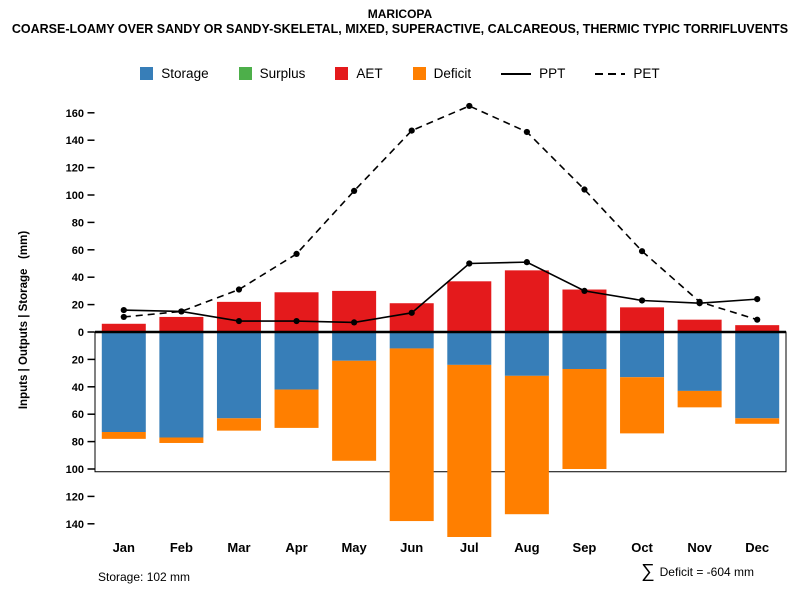  What do you see at coordinates (342, 73) in the screenshot?
I see `aet-swatch-icon` at bounding box center [342, 73].